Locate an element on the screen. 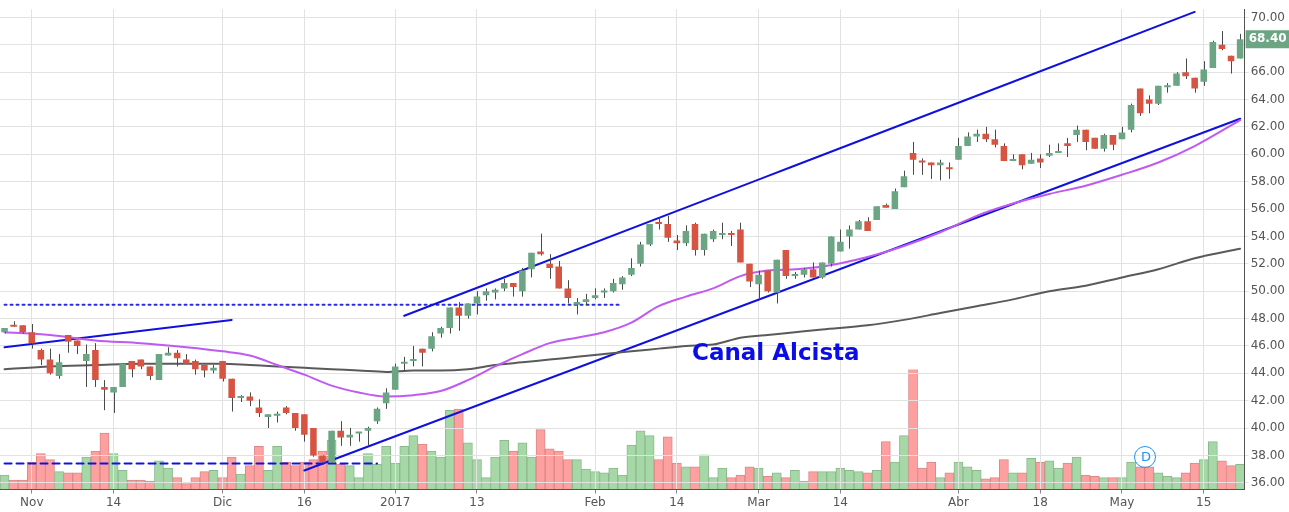 This screenshot has width=1289, height=512. y-tick-label: 48.00 is located at coordinates (1268, 317).